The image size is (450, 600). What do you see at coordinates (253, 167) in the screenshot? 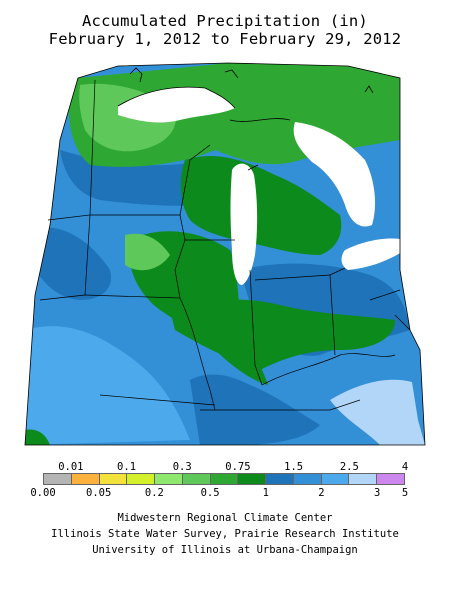
I see `coast-door-county` at bounding box center [253, 167].